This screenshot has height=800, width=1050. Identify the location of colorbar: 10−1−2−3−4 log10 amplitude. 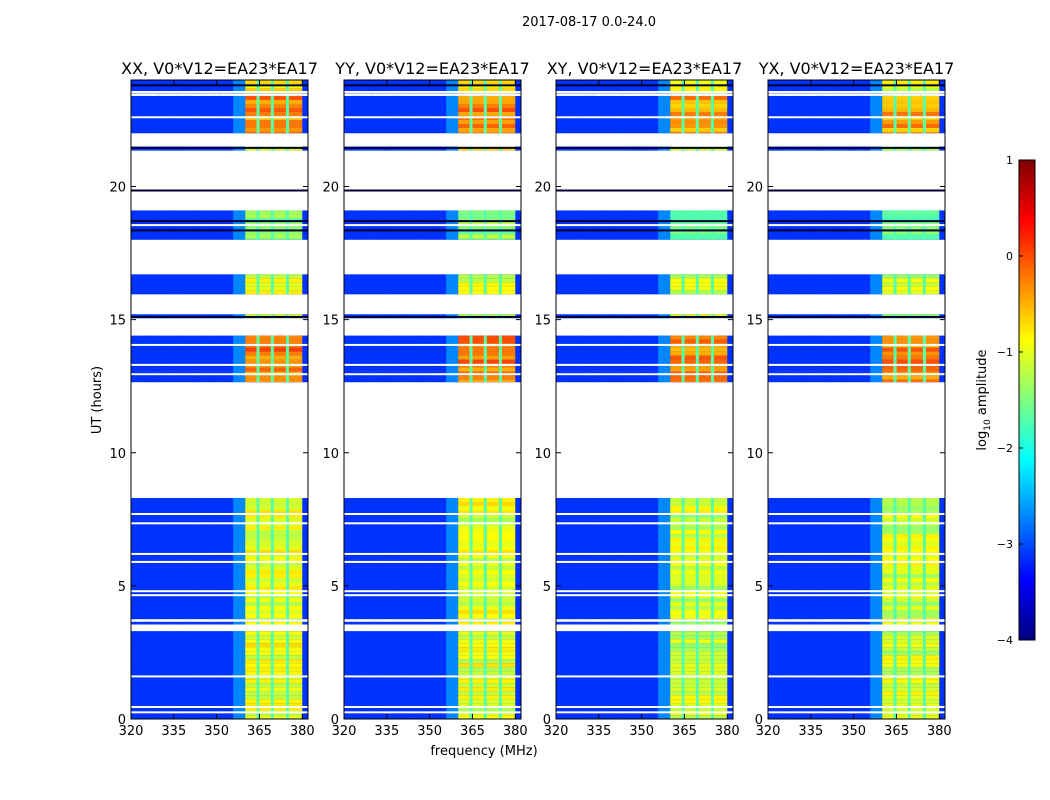
(1005, 400).